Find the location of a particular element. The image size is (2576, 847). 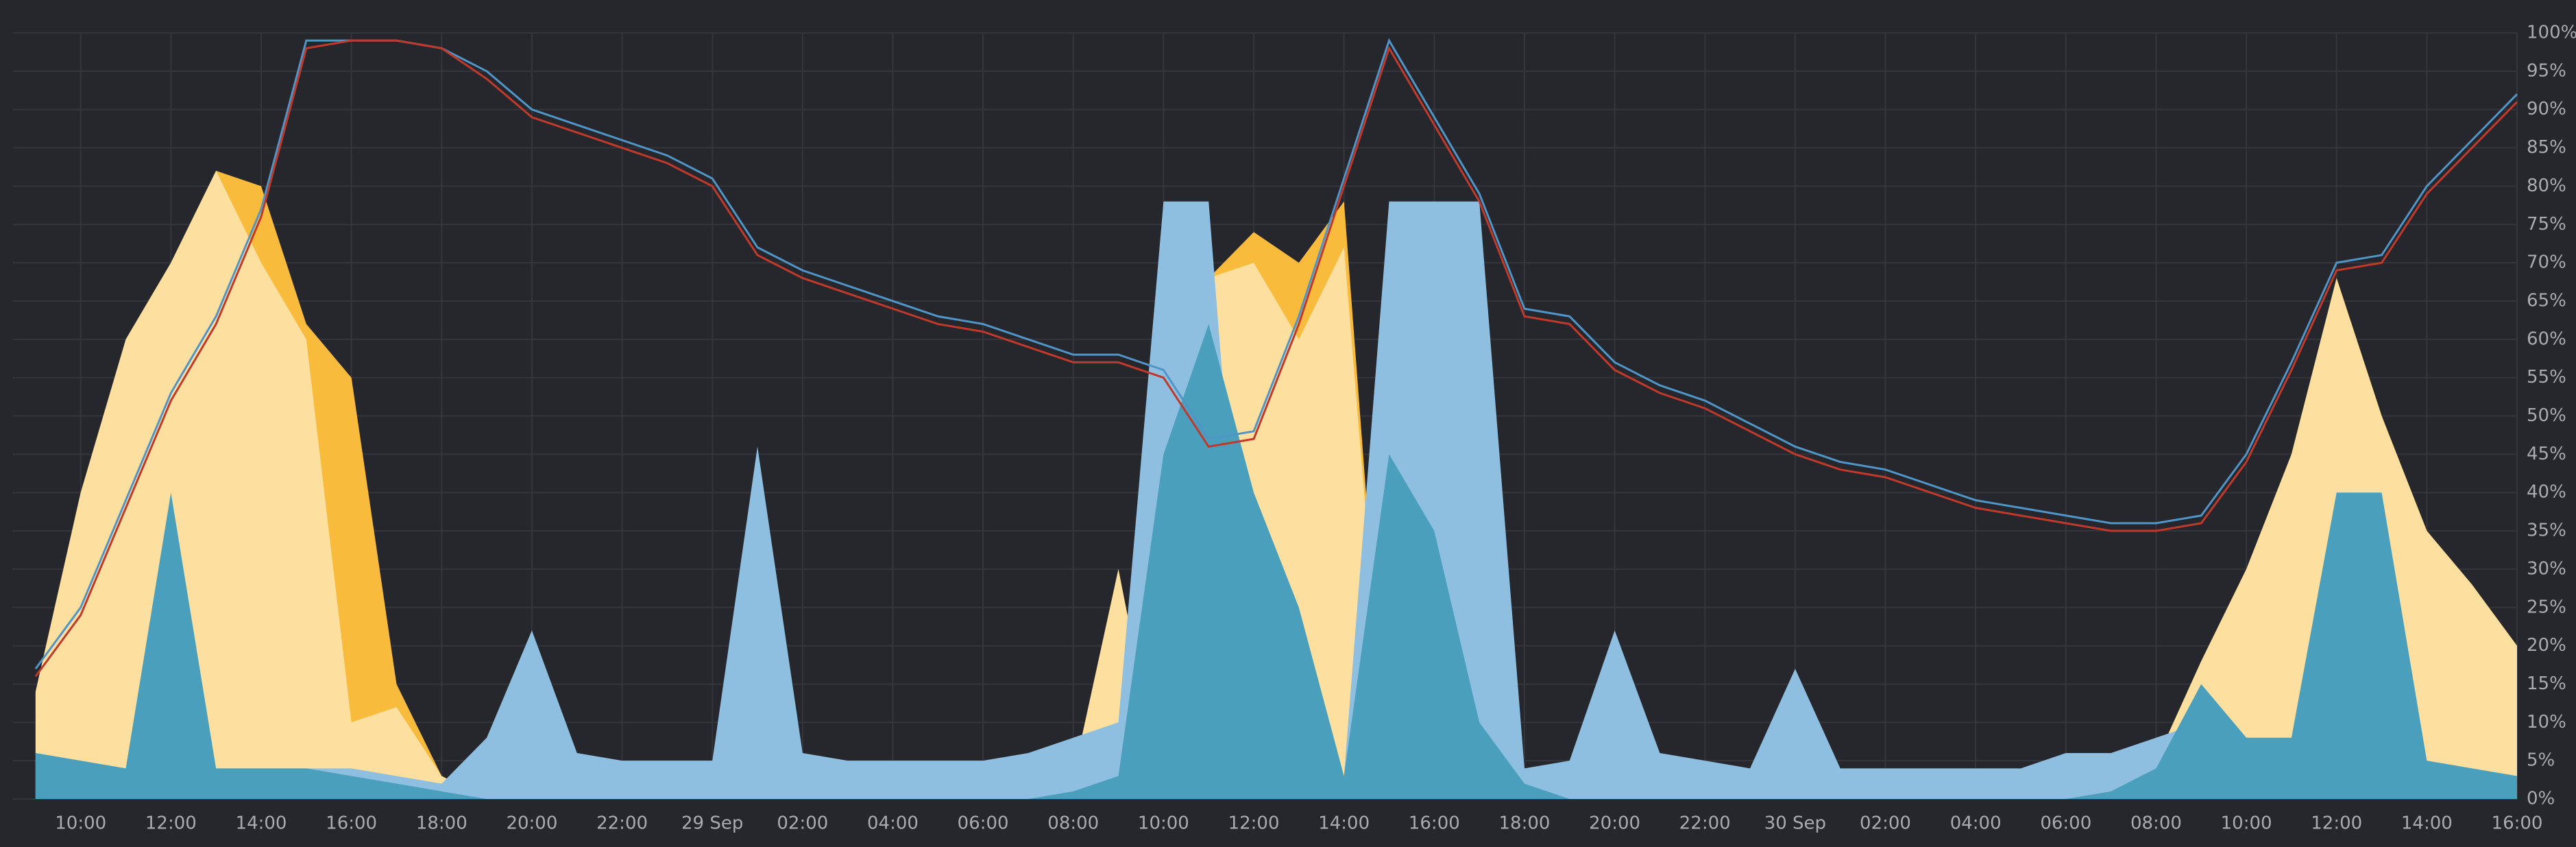

y2-tick-label: 60% is located at coordinates (2546, 339).